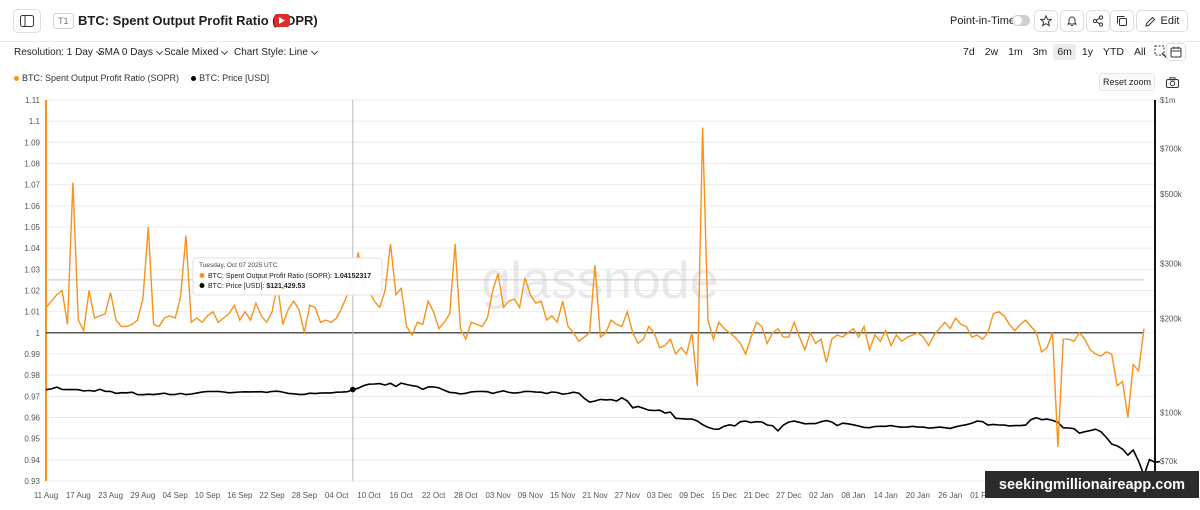 The image size is (1200, 510). What do you see at coordinates (305, 495) in the screenshot?
I see `x-tick-label: 28 Sep` at bounding box center [305, 495].